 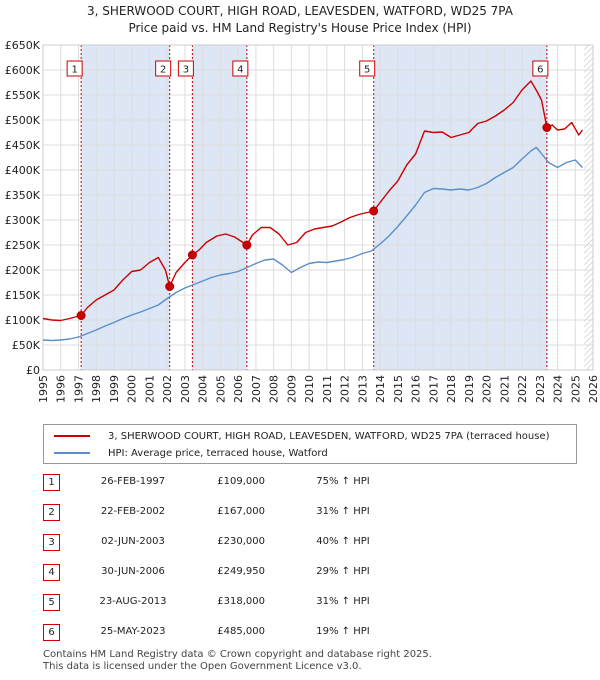 What do you see at coordinates (23, 295) in the screenshot?
I see `y-tick-label: £150K` at bounding box center [23, 295].